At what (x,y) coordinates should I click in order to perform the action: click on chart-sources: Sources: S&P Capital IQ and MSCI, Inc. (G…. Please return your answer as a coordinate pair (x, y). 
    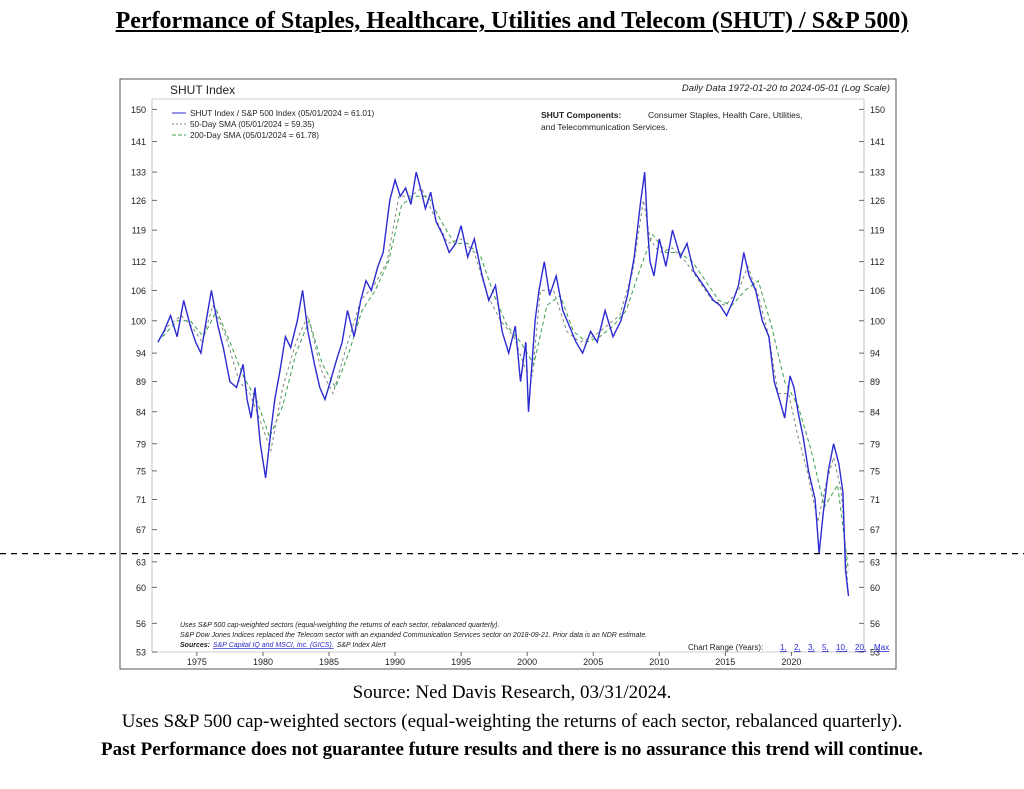
    Looking at the image, I should click on (283, 645).